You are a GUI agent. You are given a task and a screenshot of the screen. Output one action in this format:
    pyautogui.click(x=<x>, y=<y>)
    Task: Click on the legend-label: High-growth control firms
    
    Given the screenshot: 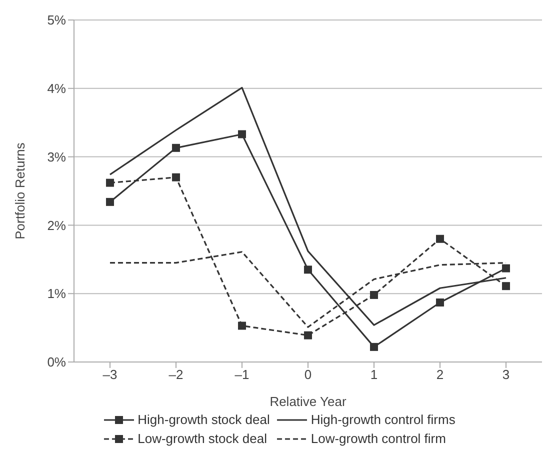 What is the action you would take?
    pyautogui.click(x=383, y=419)
    